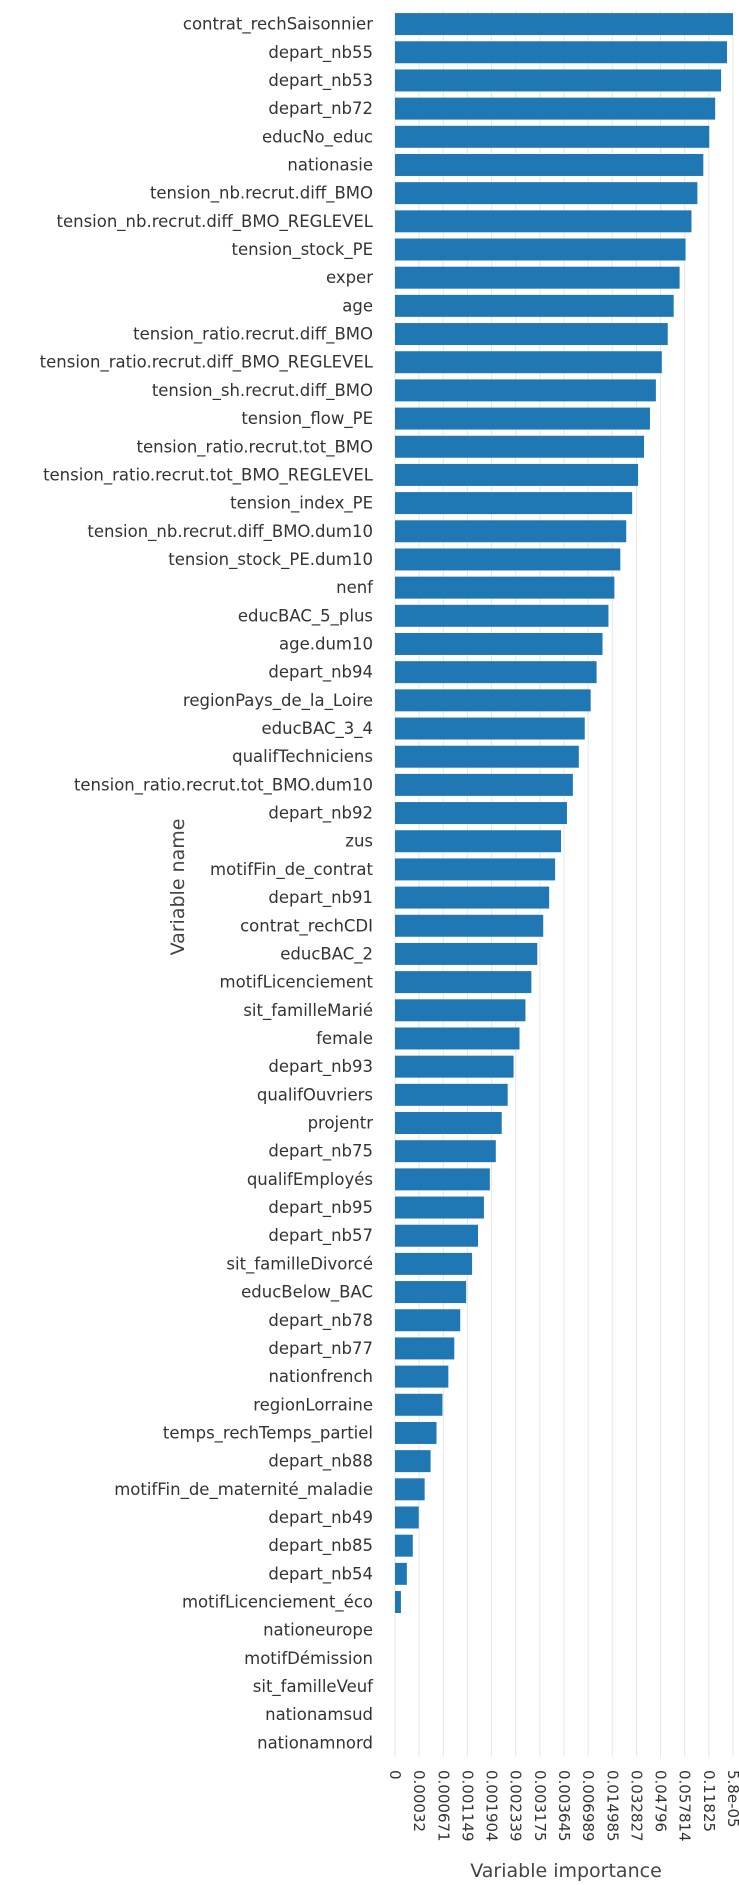 The height and width of the screenshot is (1885, 739). I want to click on x-tick-label: 0.001149, so click(467, 1806).